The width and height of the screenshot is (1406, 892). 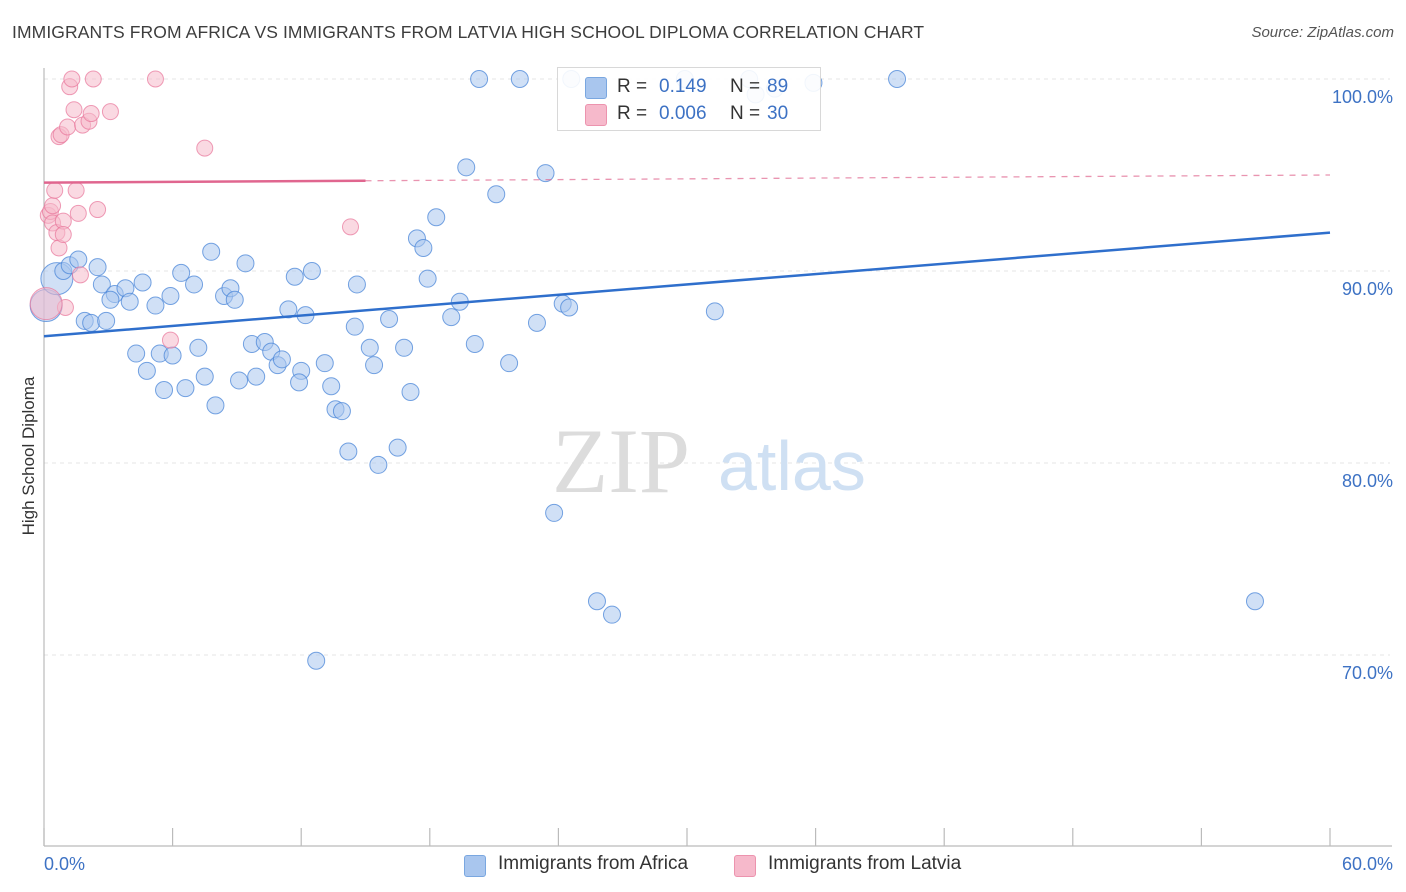 What do you see at coordinates (1367, 864) in the screenshot?
I see `x-tick-label: 60.0%` at bounding box center [1367, 864].